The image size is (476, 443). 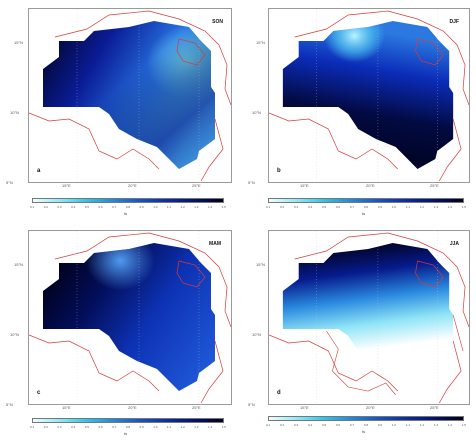 What do you see at coordinates (39, 393) in the screenshot?
I see `panel-letter: c` at bounding box center [39, 393].